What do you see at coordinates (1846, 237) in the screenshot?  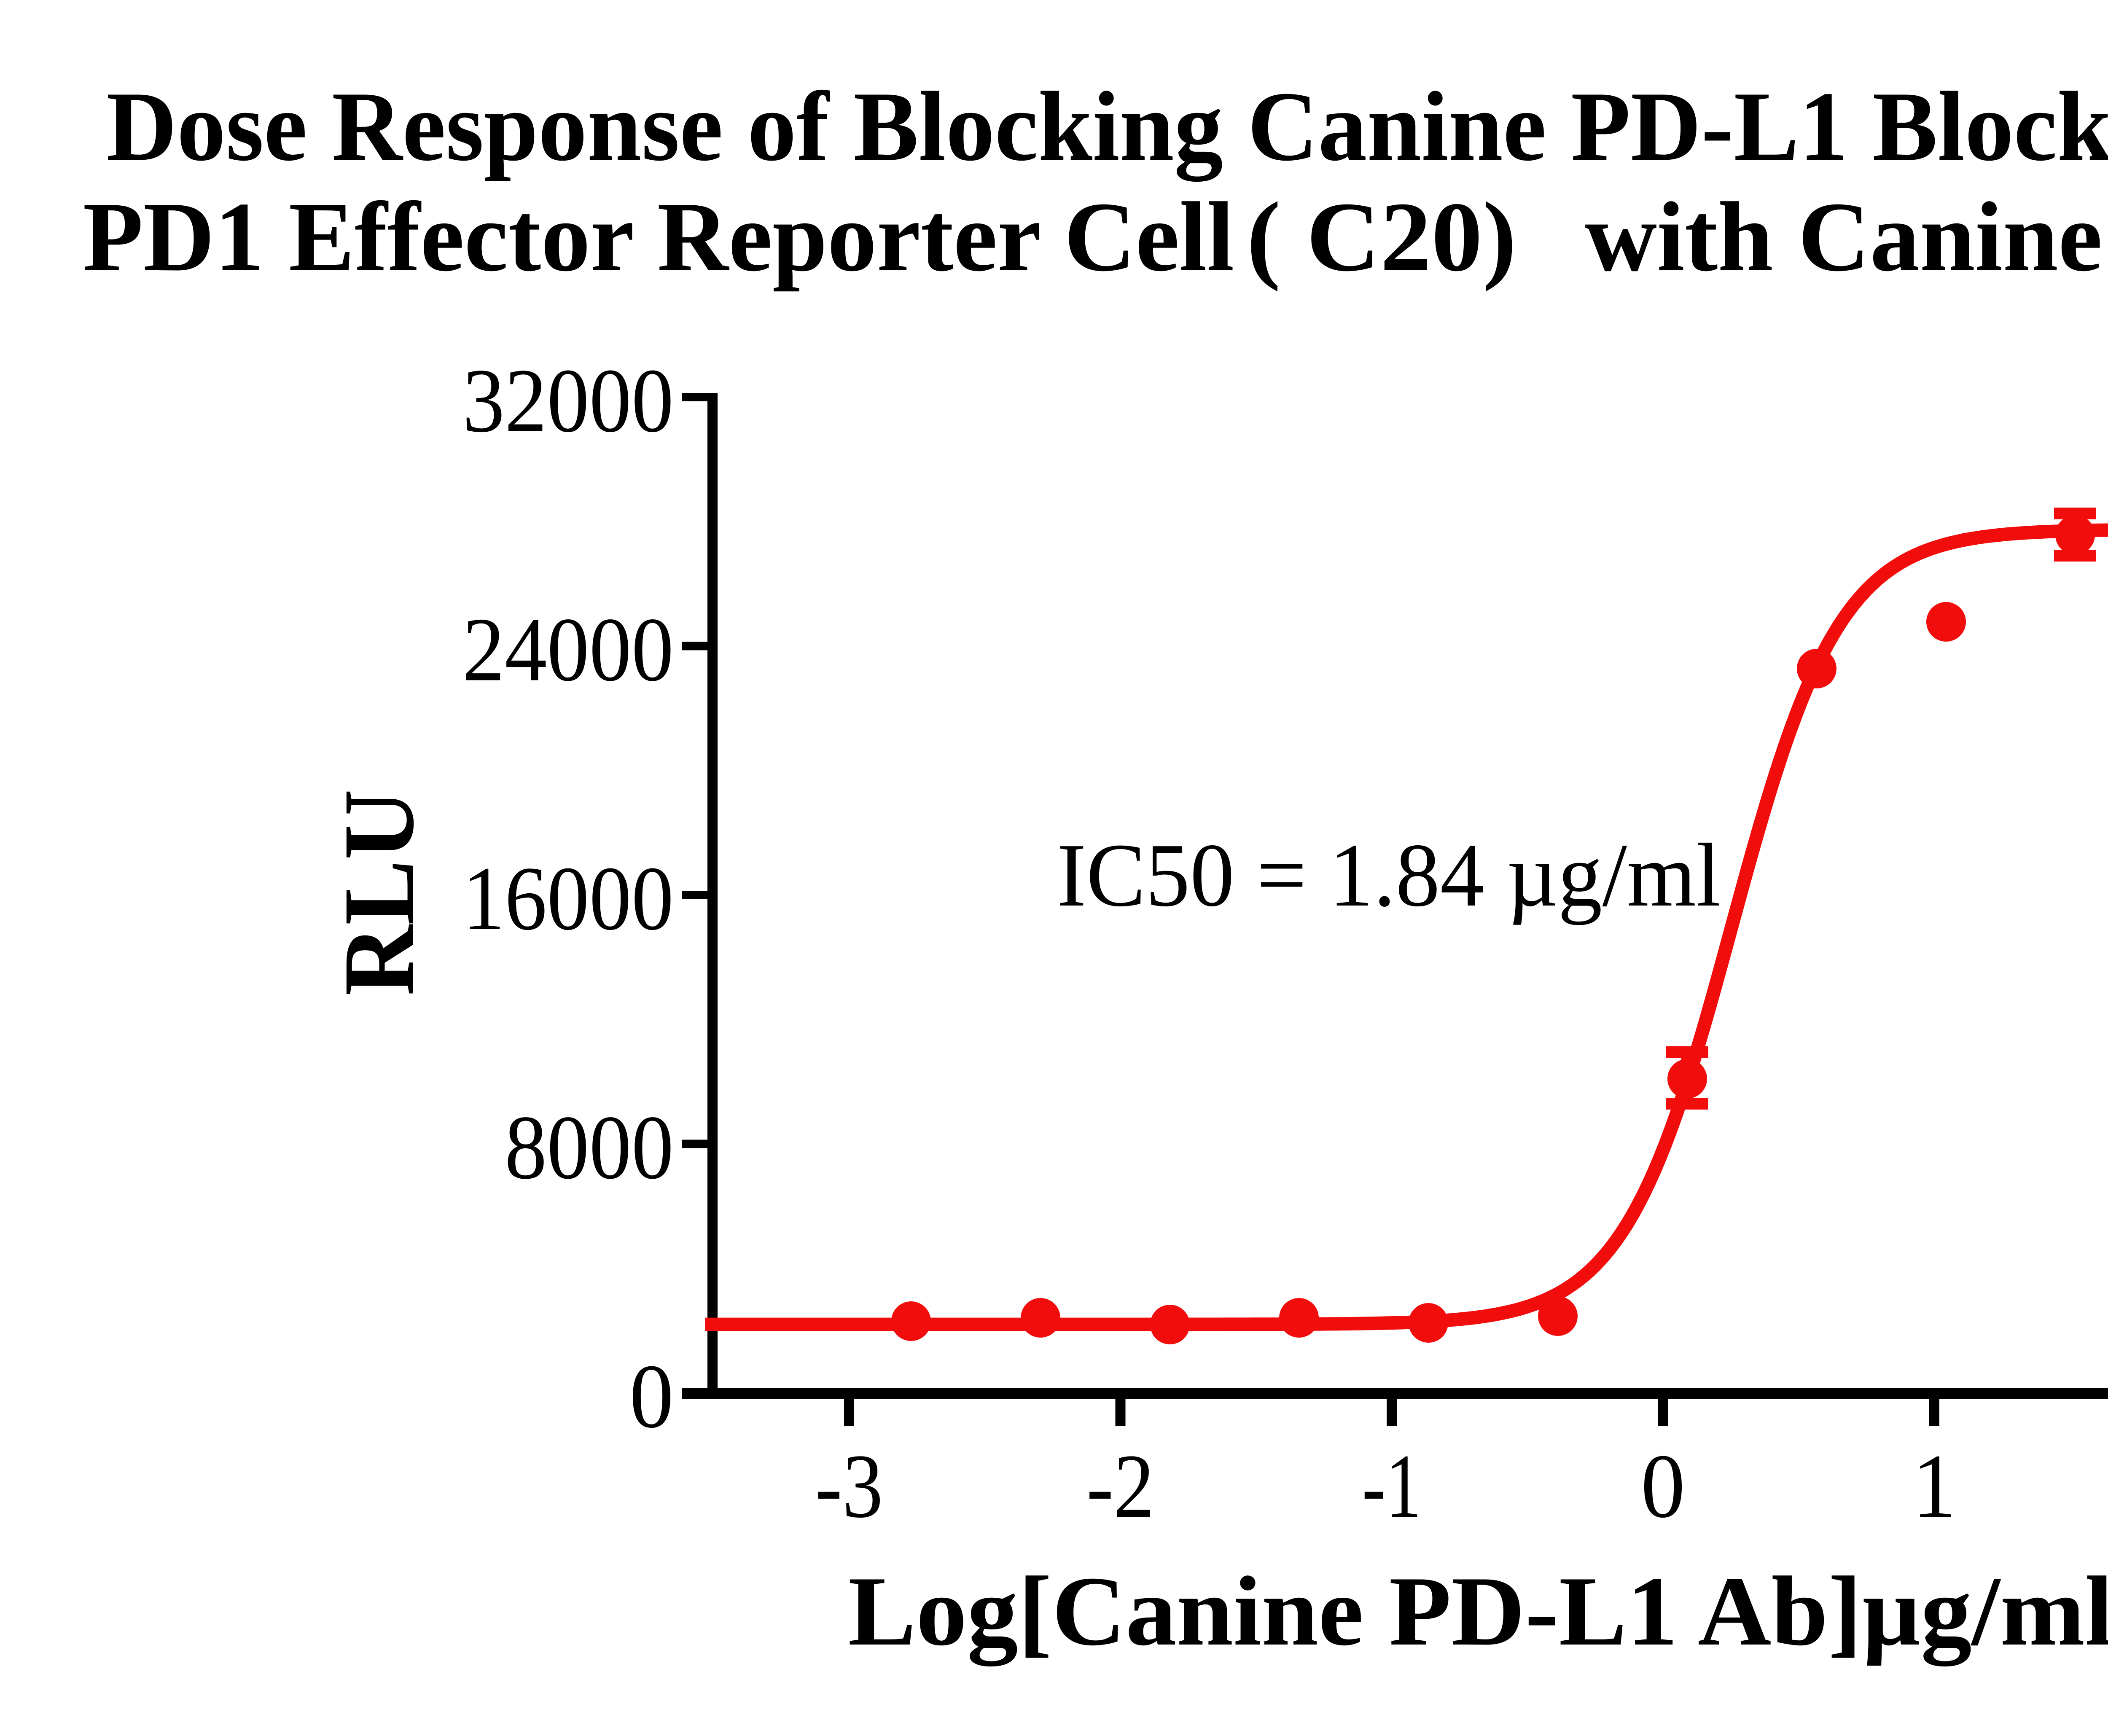 I see `svg-text: with Canine PDL1 aAPC Cell` at bounding box center [1846, 237].